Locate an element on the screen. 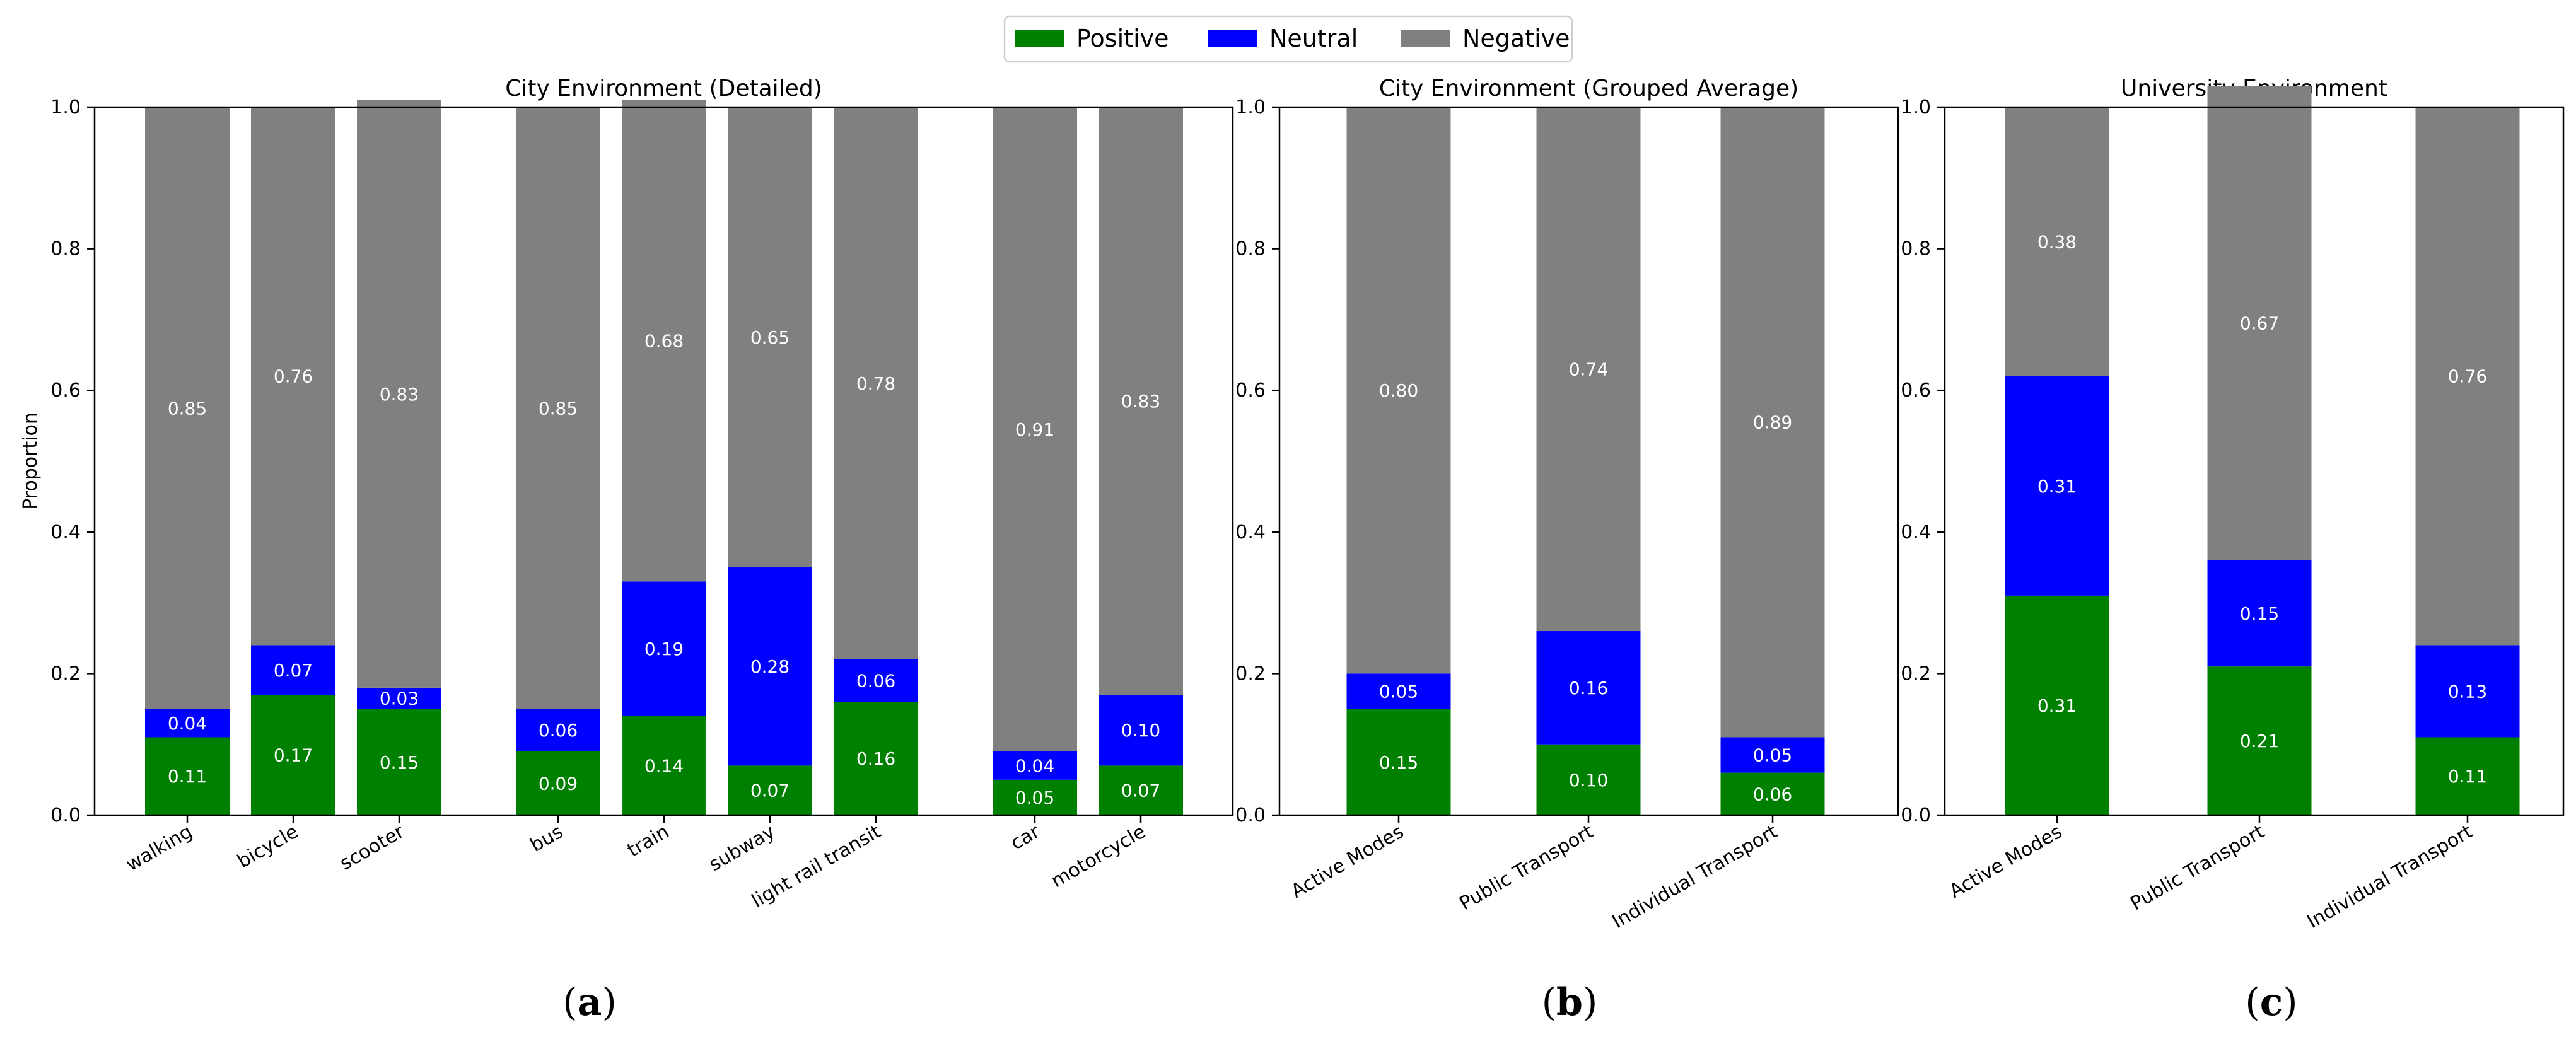 Image resolution: width=2576 pixels, height=1044 pixels. data-label-neutral: 0.07 is located at coordinates (294, 671).